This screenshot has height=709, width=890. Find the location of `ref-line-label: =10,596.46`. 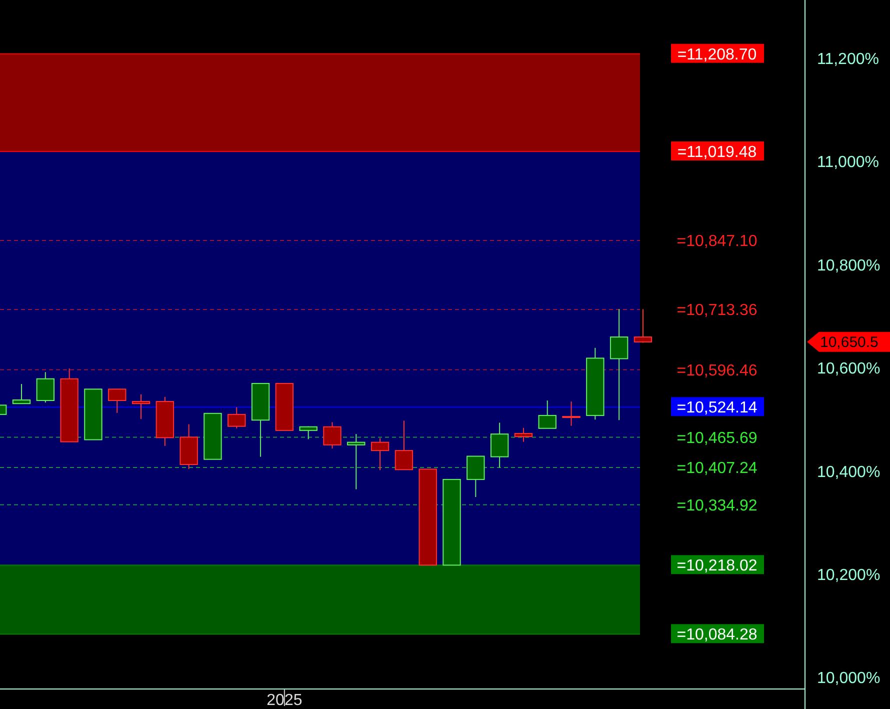

ref-line-label: =10,596.46 is located at coordinates (717, 371).